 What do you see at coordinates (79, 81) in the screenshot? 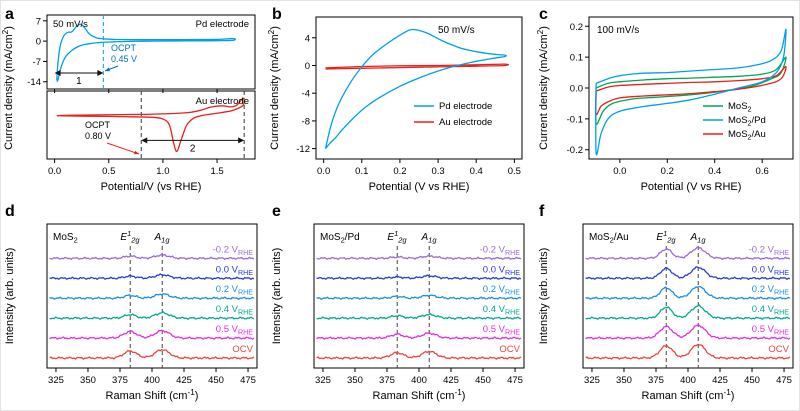
I see `svg-text: 1` at bounding box center [79, 81].